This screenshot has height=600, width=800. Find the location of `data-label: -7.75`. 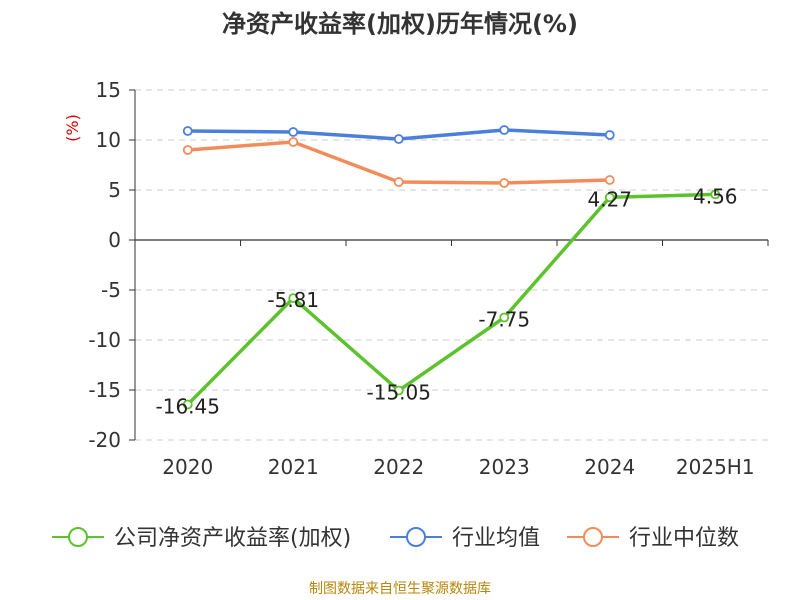

data-label: -7.75 is located at coordinates (504, 320).